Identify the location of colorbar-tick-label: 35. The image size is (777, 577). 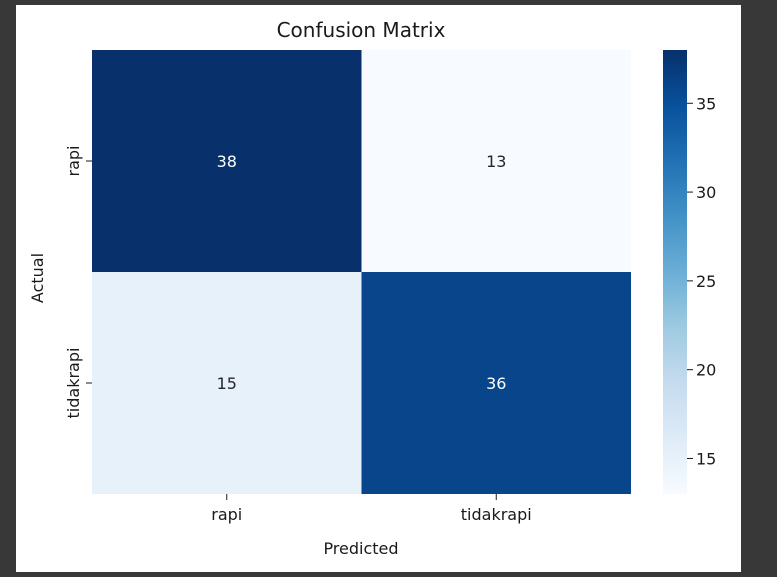
(706, 103).